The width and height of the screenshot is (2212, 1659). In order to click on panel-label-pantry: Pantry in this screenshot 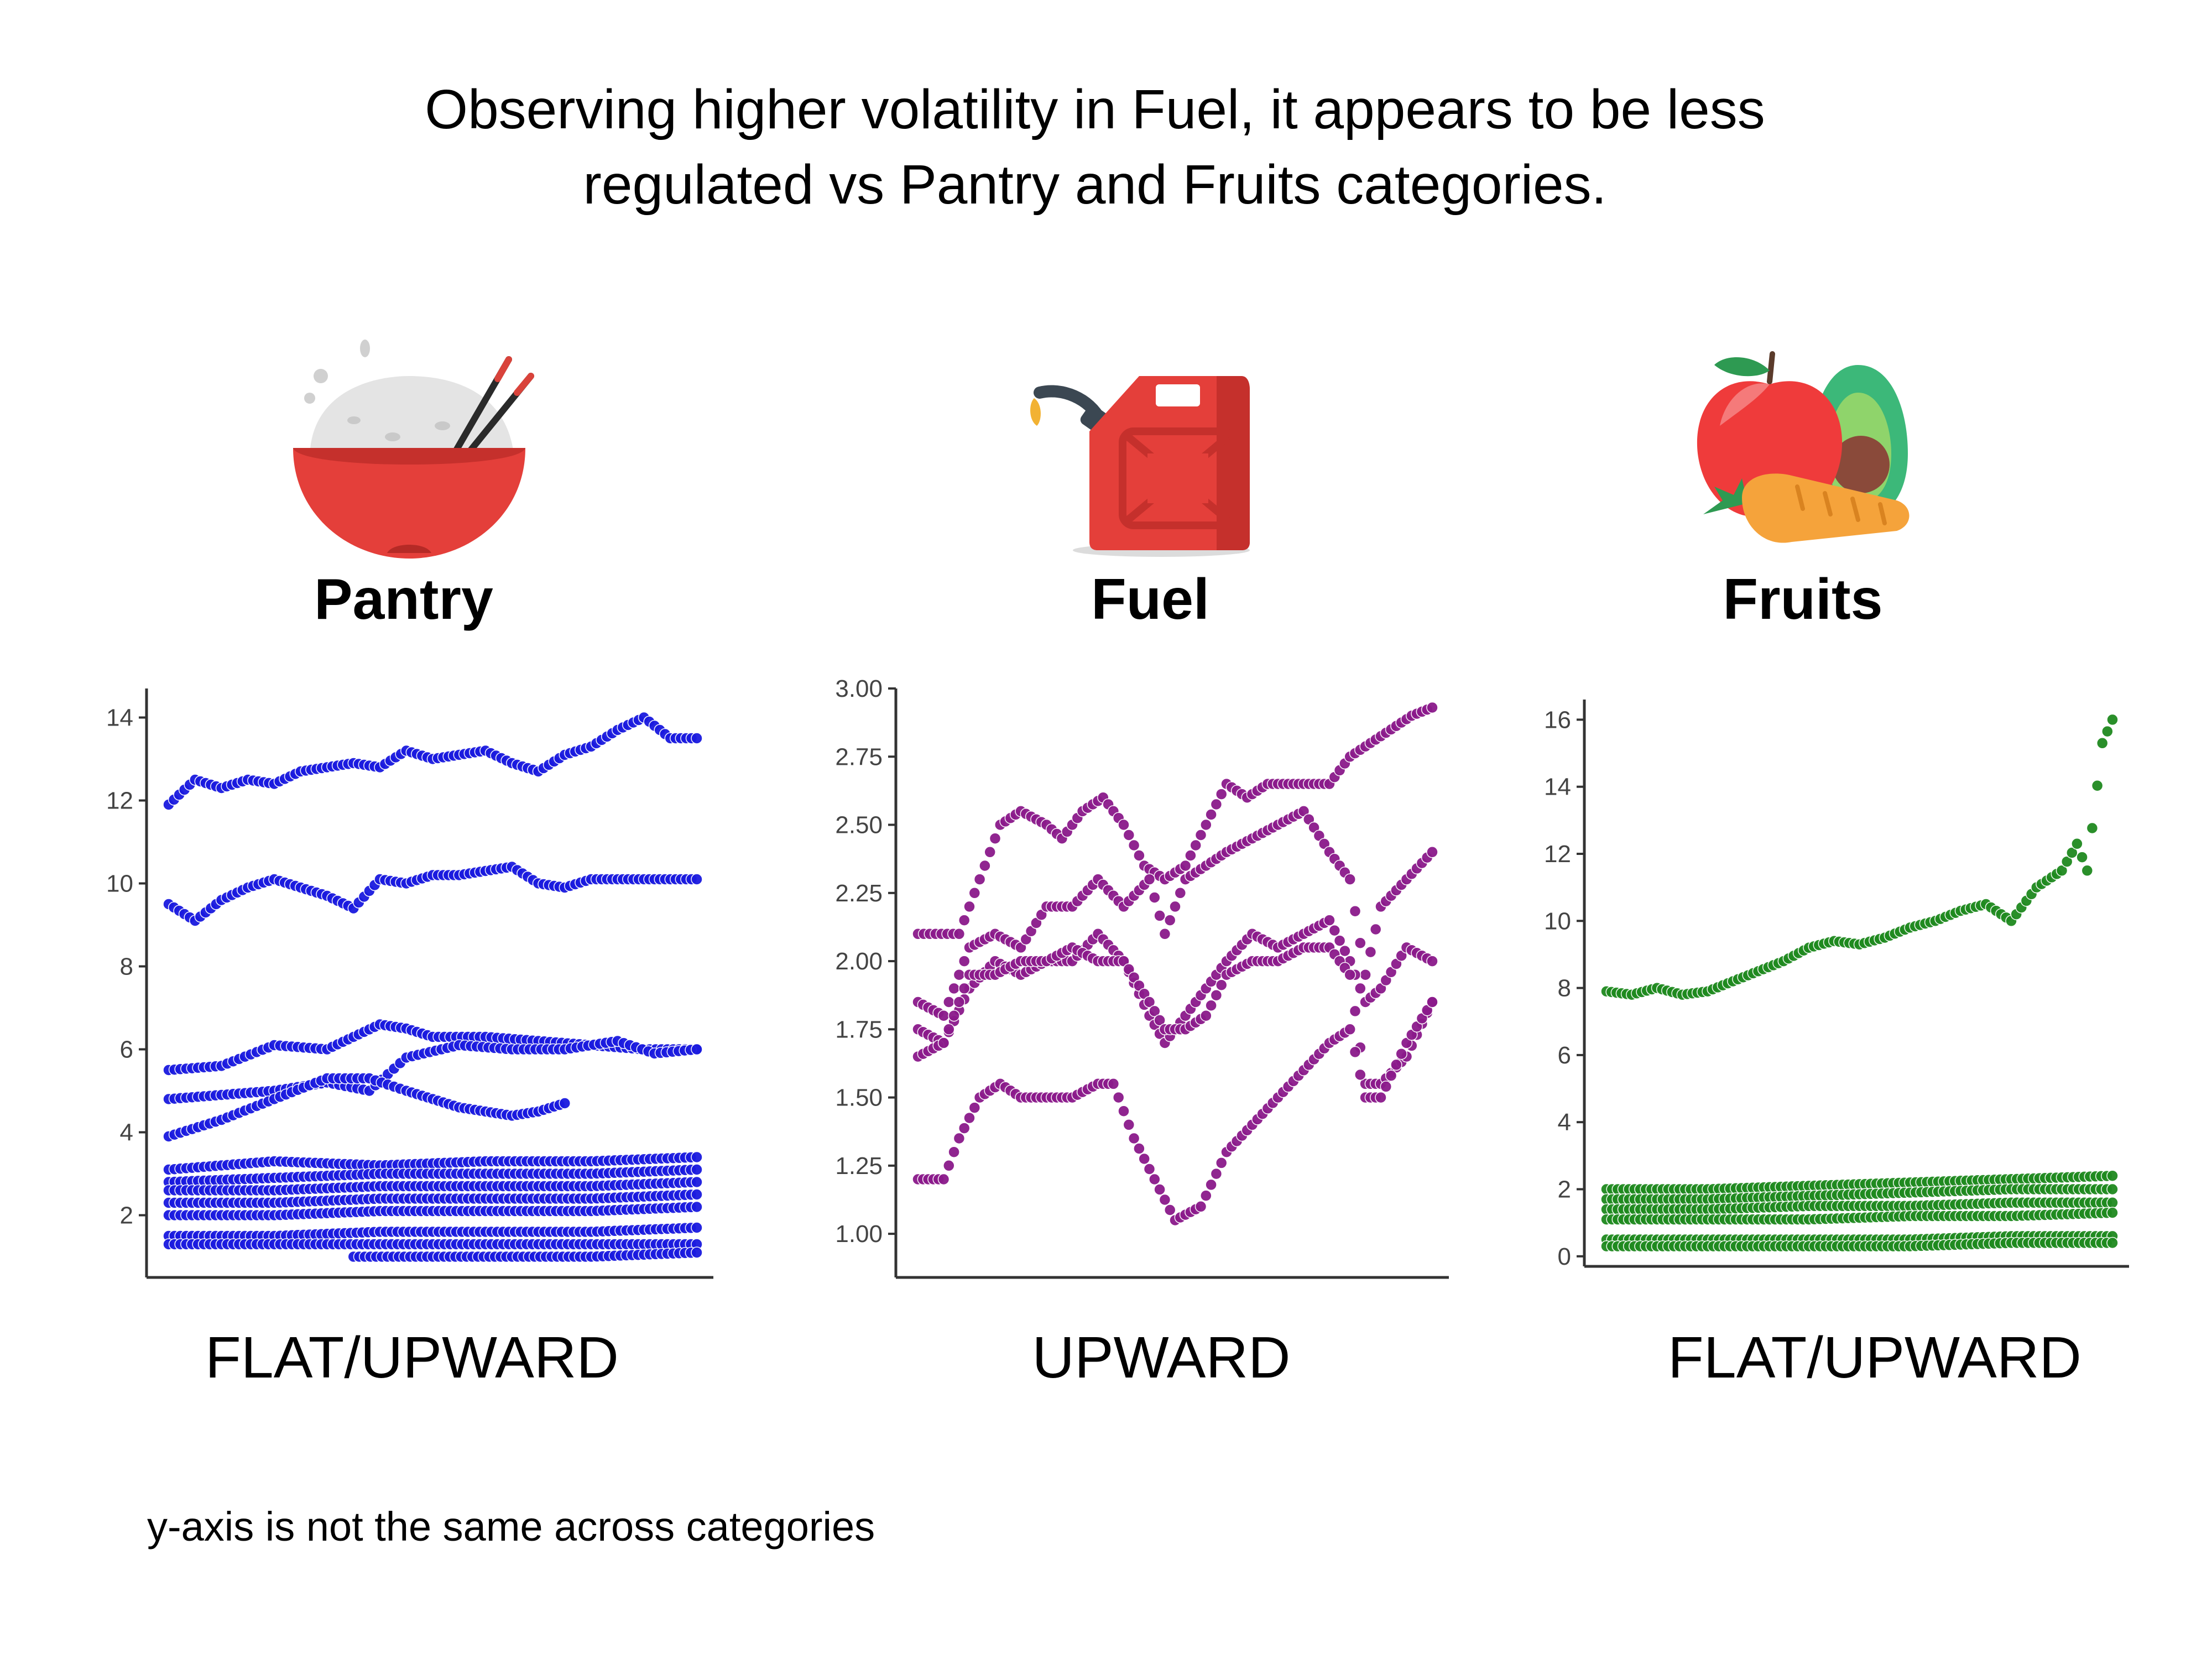, I will do `click(404, 600)`.